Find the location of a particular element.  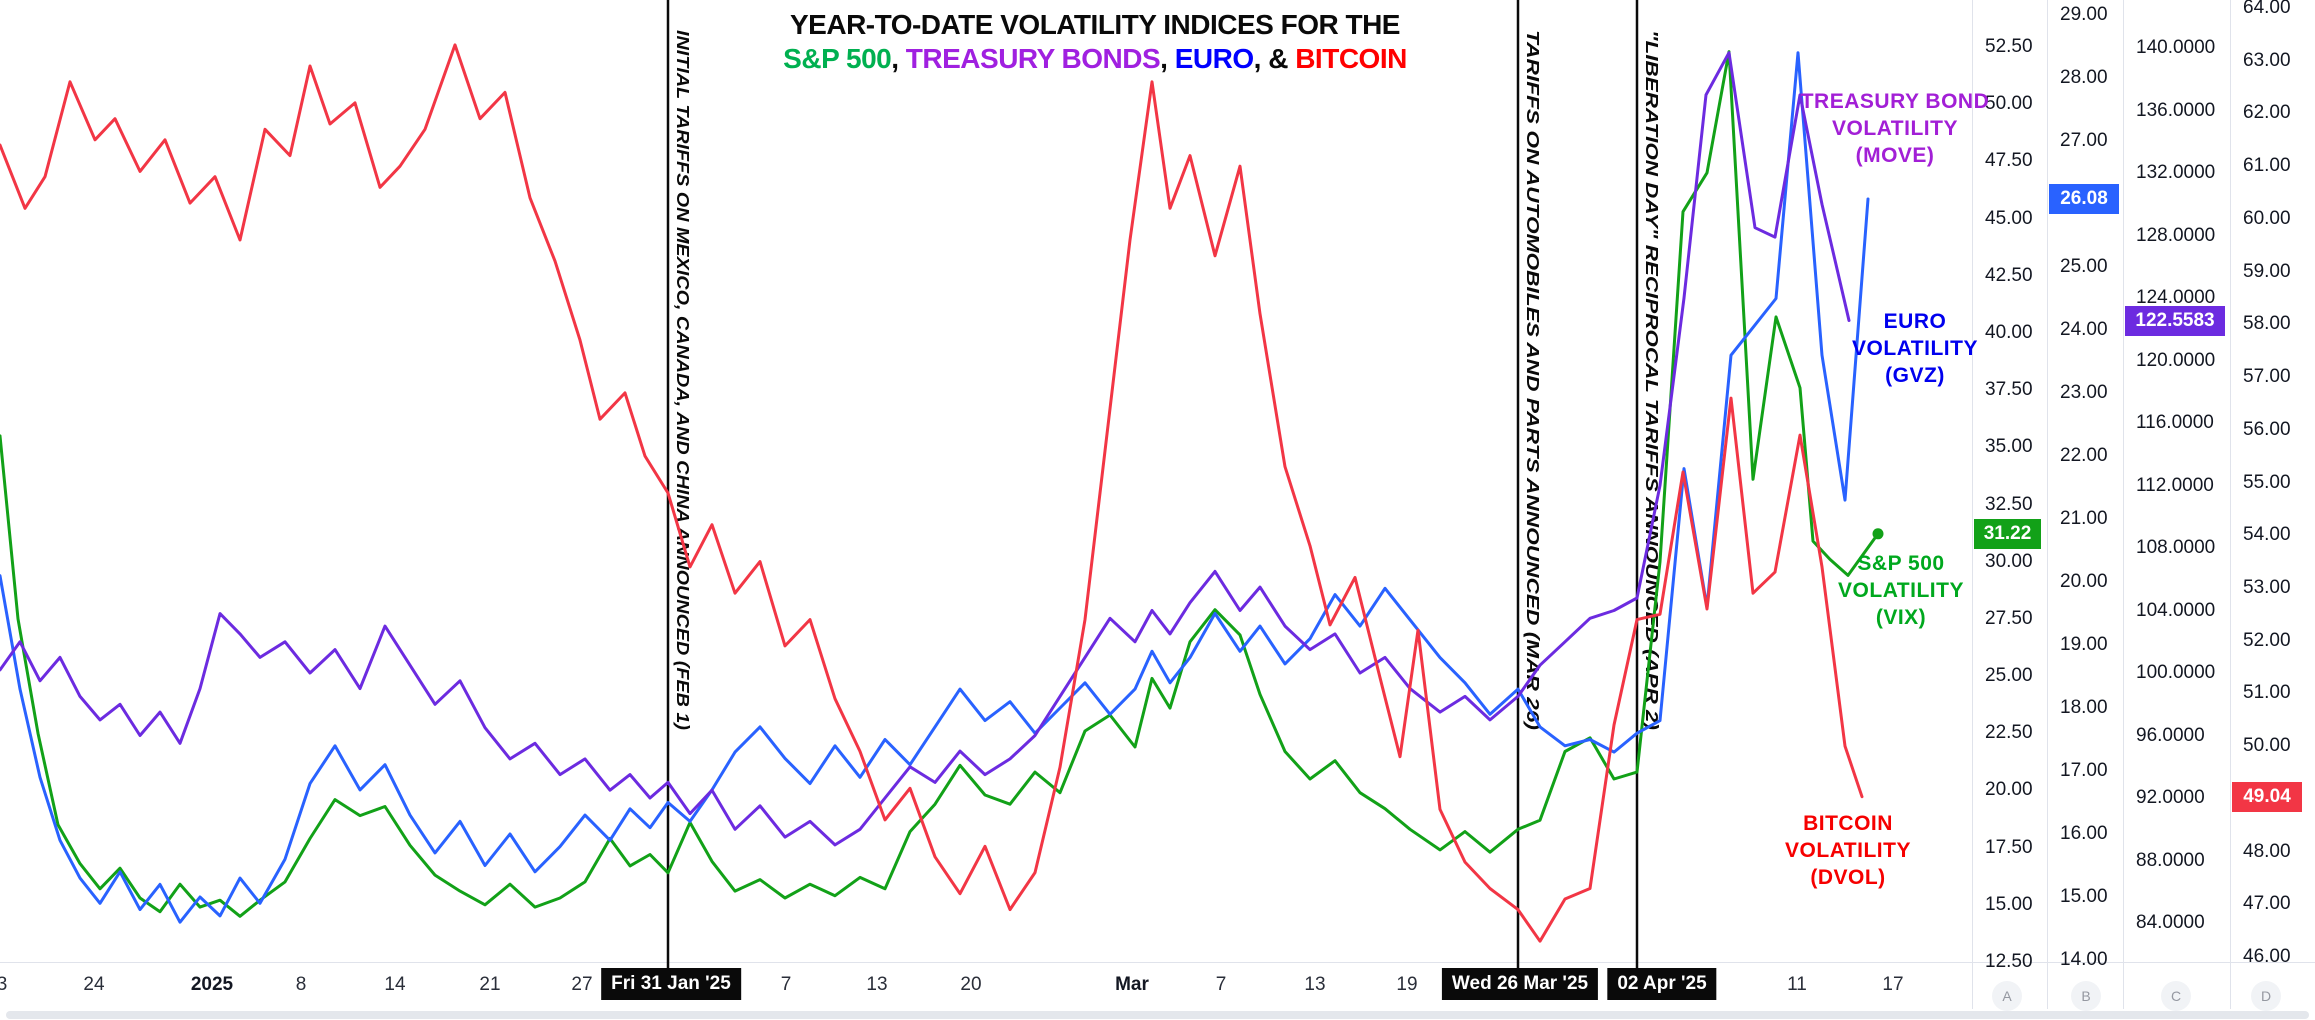

chart-title-segment: , is located at coordinates (1167, 58).